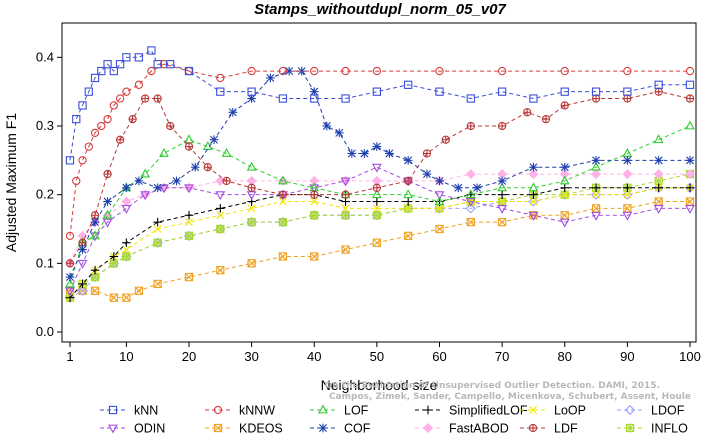 Image resolution: width=702 pixels, height=434 pixels. What do you see at coordinates (627, 356) in the screenshot?
I see `x-tick-label: 90` at bounding box center [627, 356].